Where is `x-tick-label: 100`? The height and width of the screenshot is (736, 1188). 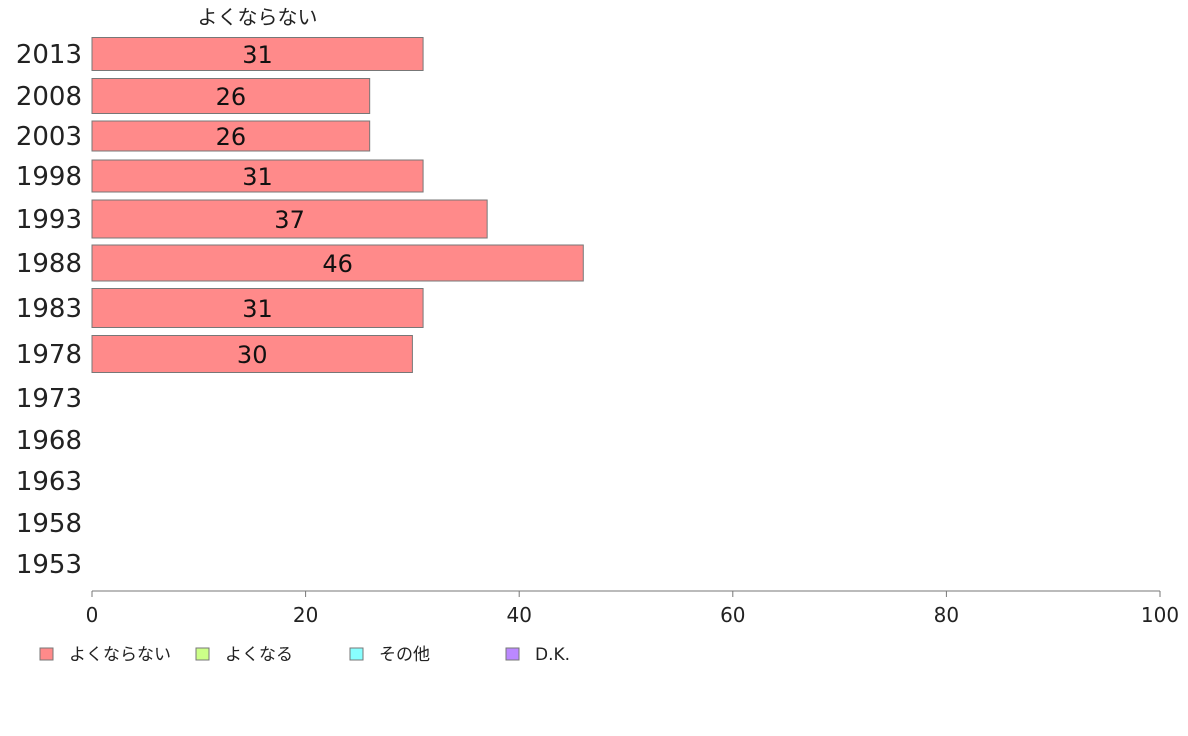 x-tick-label: 100 is located at coordinates (1160, 615).